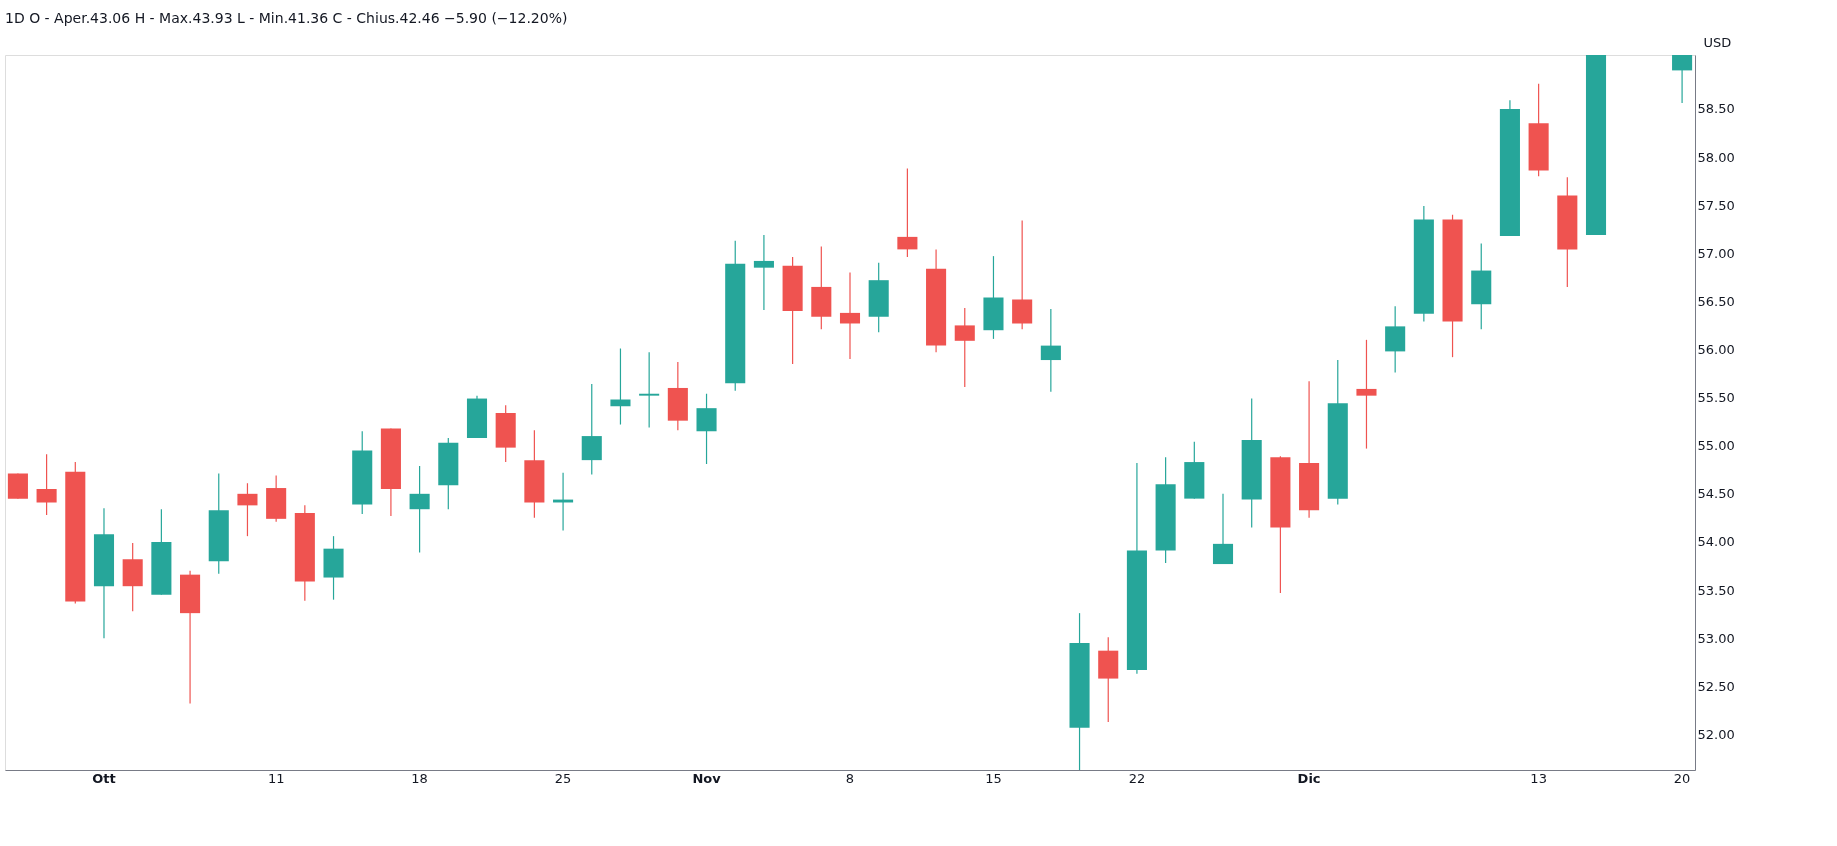 This screenshot has width=1837, height=846. What do you see at coordinates (1716, 109) in the screenshot?
I see `y-tick-label: 58.50` at bounding box center [1716, 109].